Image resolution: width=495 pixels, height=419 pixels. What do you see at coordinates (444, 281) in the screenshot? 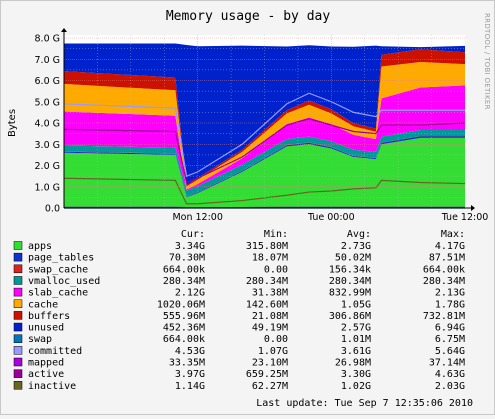
I see `legend-value-max: 280.34M` at bounding box center [444, 281].